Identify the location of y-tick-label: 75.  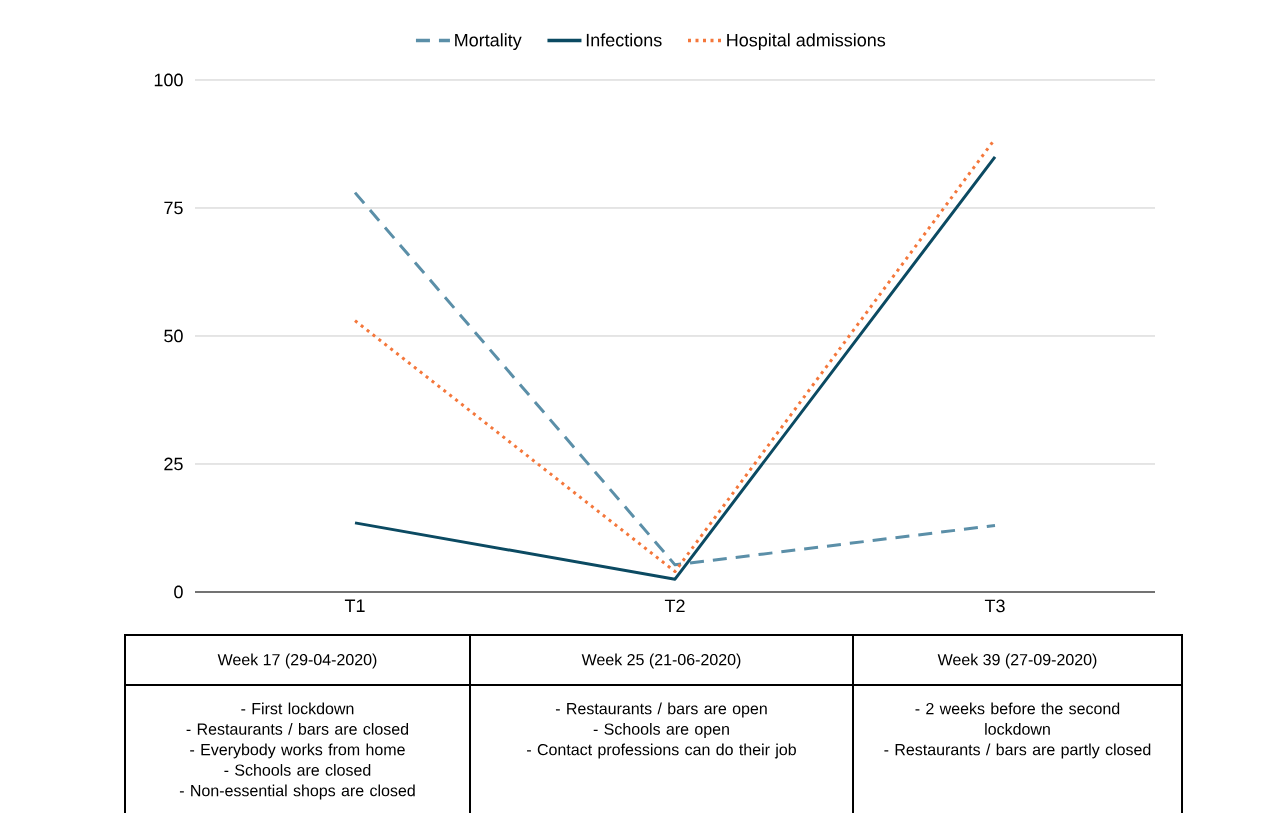
(173, 208).